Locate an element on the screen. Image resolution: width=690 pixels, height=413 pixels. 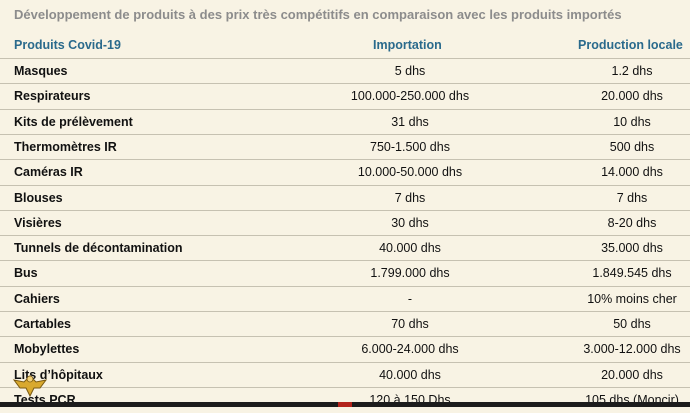
cell-product: Masques is located at coordinates (41, 71).